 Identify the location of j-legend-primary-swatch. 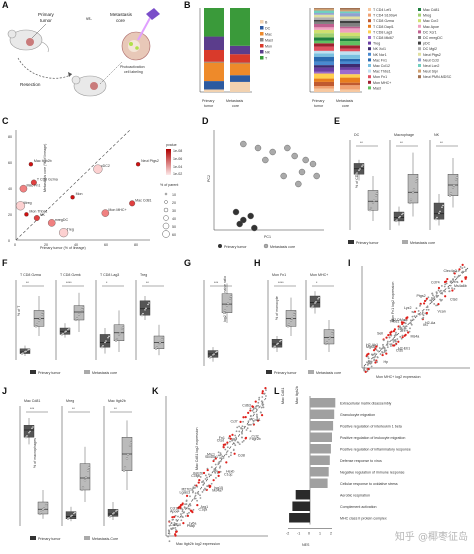
(33, 538).